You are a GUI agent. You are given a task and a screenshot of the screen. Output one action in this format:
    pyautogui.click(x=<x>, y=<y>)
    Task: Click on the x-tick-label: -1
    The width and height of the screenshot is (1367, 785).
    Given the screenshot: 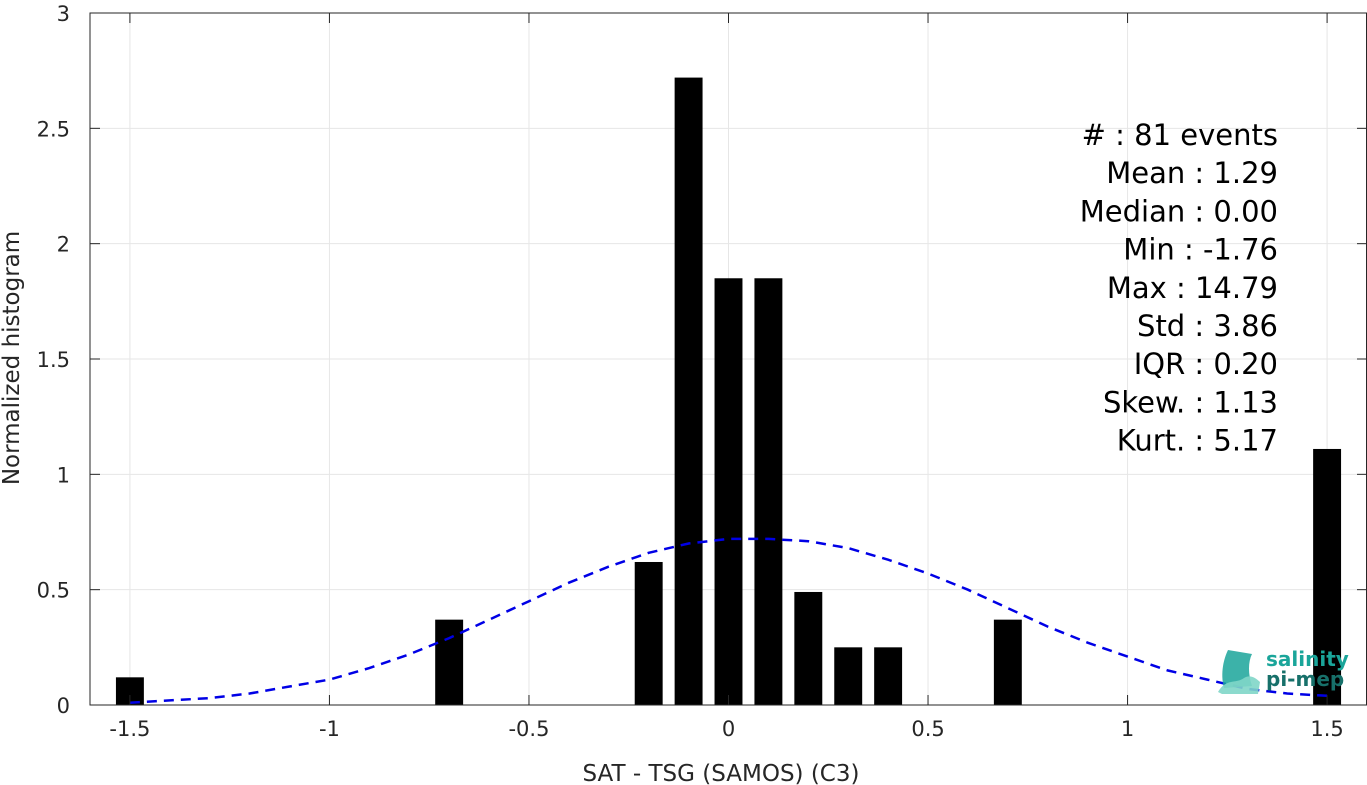 What is the action you would take?
    pyautogui.click(x=329, y=729)
    